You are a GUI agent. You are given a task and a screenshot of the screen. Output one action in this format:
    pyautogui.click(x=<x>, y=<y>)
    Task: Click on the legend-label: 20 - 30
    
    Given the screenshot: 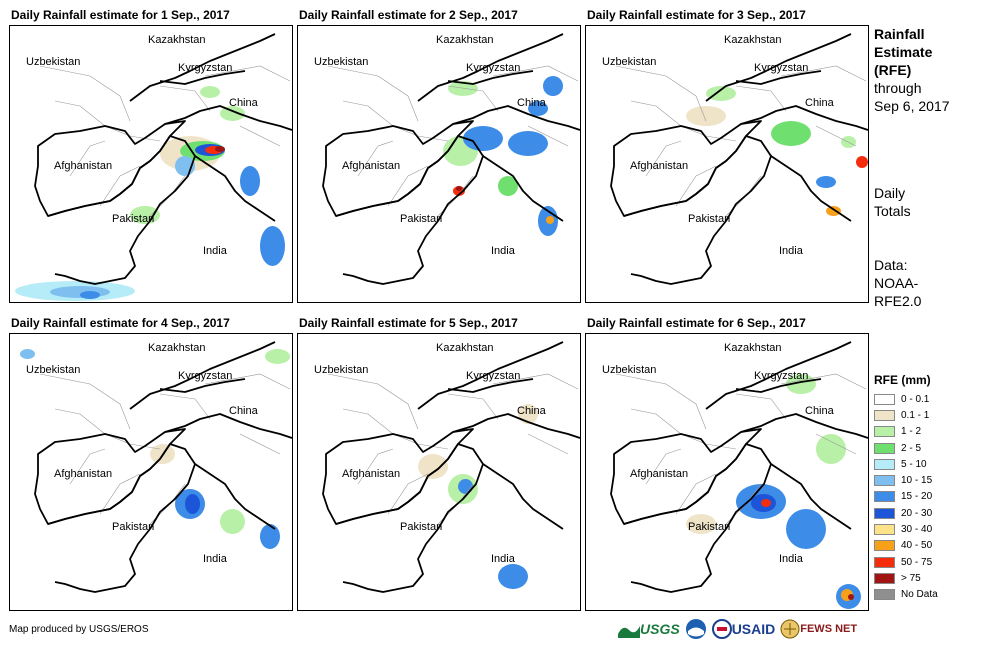 What is the action you would take?
    pyautogui.click(x=917, y=513)
    